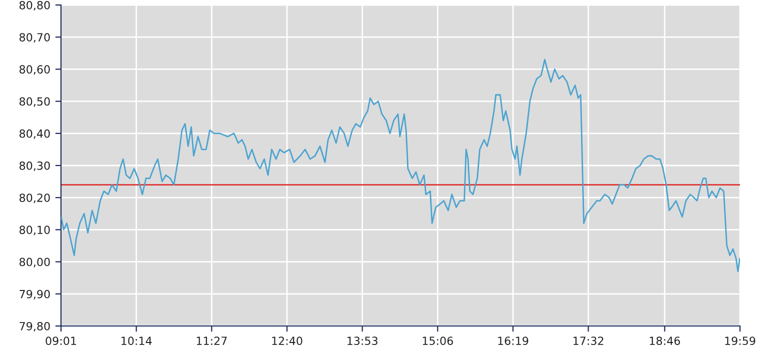  I want to click on y-tick-label: 80,40, so click(35, 134).